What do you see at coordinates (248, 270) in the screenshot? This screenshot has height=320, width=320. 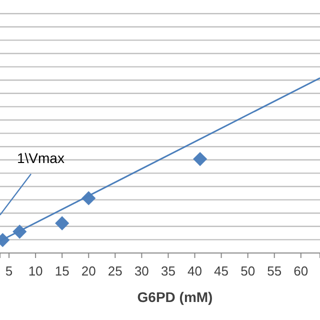 I see `x-tick-label: 50` at bounding box center [248, 270].